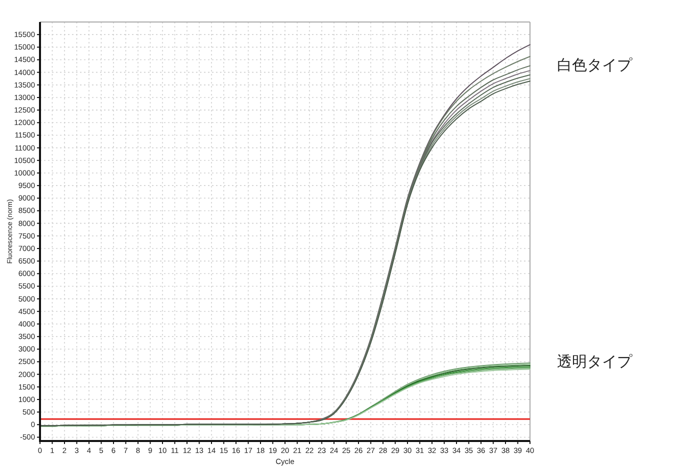 This screenshot has width=700, height=475. Describe the element at coordinates (595, 65) in the screenshot. I see `annotation: 白色タイプ` at that location.